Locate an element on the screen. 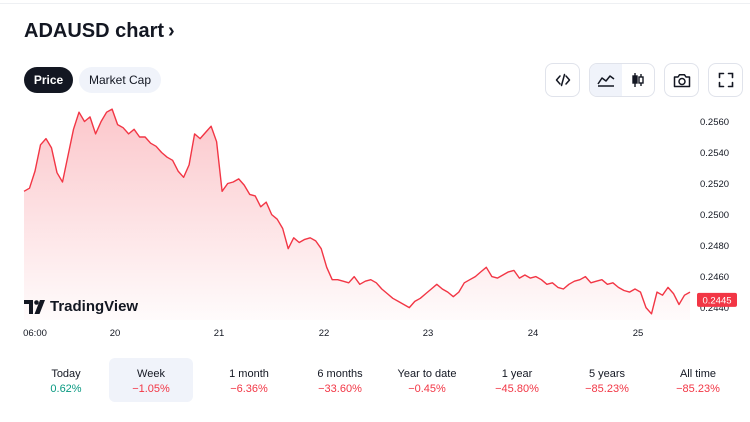  page-title-text: ADAUSD chart is located at coordinates (94, 31).